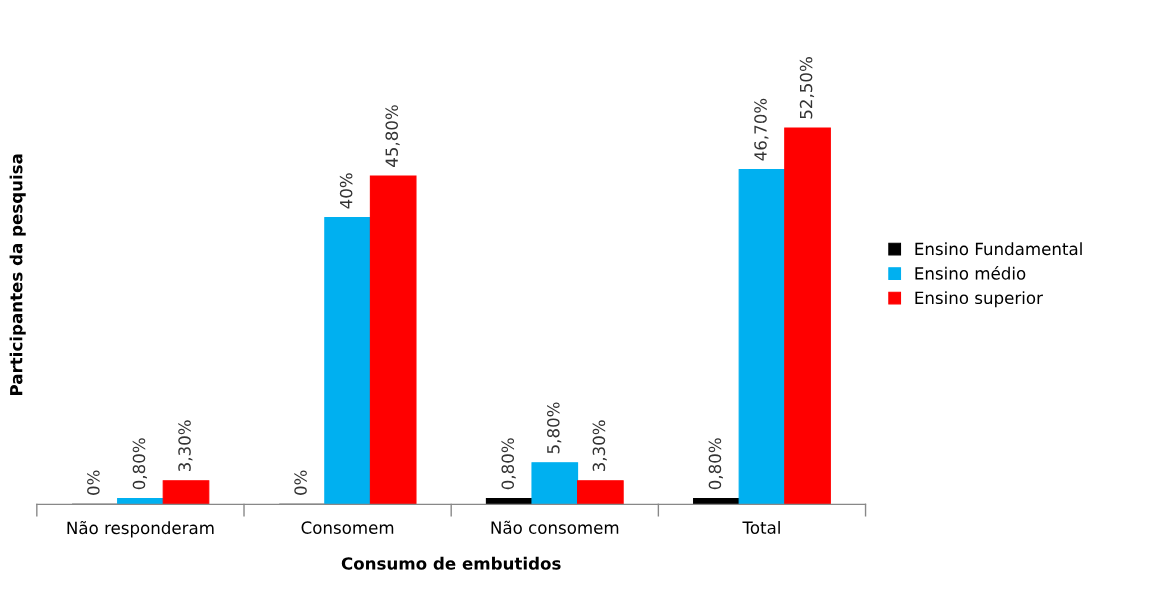  I want to click on data-label: 46,70%, so click(761, 129).